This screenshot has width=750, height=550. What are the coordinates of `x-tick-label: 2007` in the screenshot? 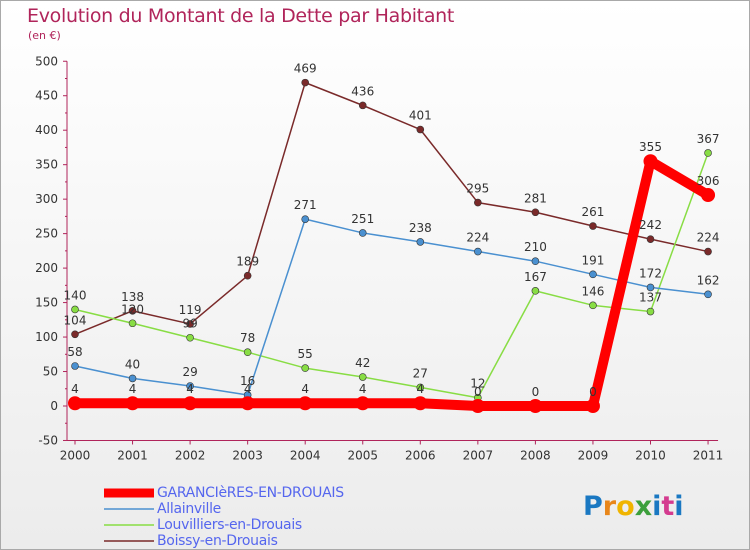 It's located at (478, 455).